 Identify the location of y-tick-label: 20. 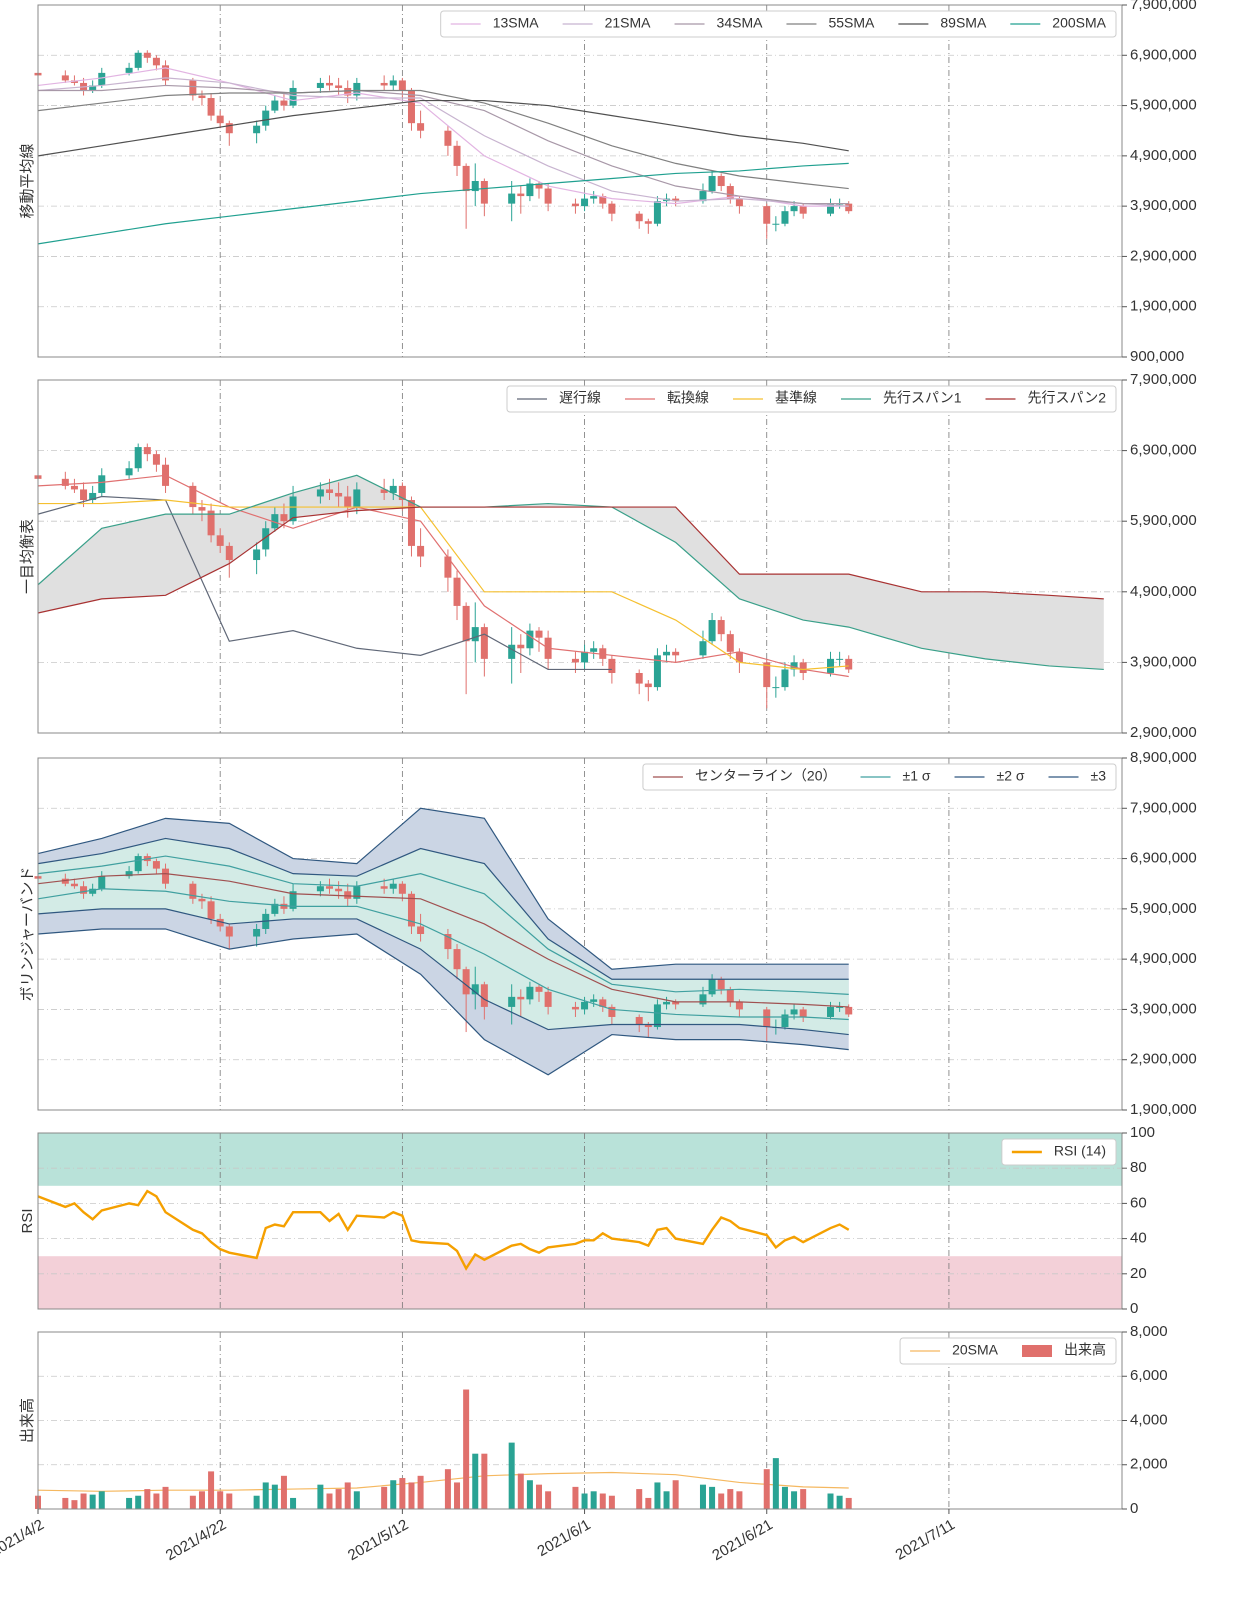
(1138, 1273).